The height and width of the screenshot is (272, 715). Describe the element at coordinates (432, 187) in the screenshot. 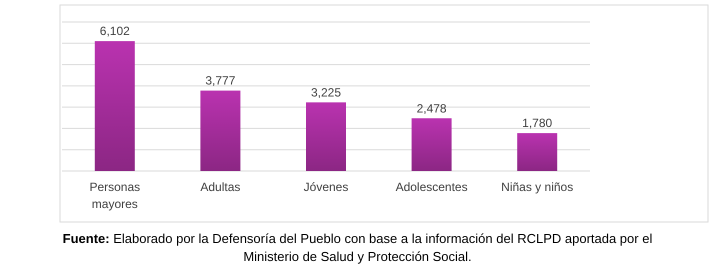

I see `x-tick-label: Adolescentes` at that location.